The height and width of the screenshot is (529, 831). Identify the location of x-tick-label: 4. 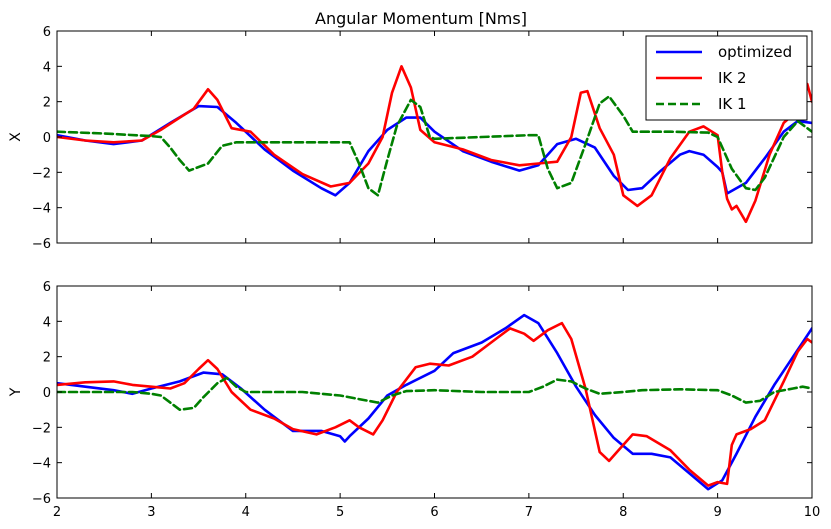
(246, 512).